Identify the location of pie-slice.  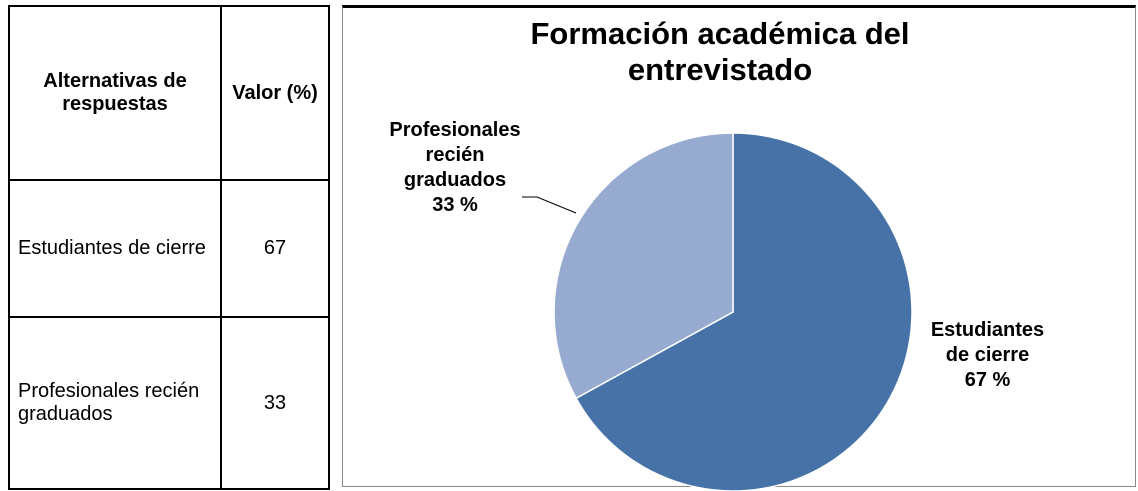
(643, 266).